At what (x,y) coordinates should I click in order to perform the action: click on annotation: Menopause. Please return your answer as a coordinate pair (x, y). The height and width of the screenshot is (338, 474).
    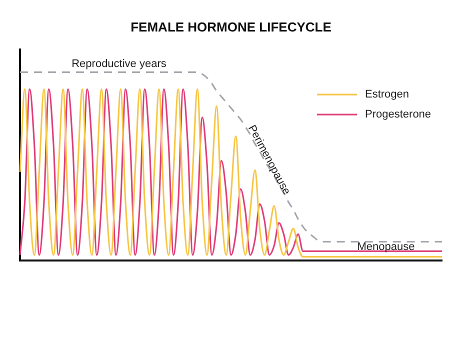
    Looking at the image, I should click on (386, 247).